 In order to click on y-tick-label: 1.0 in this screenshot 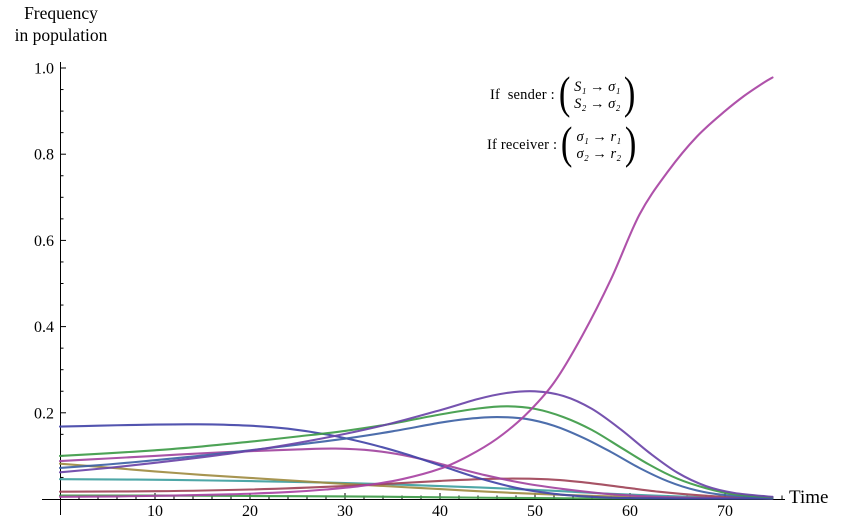, I will do `click(44, 69)`.